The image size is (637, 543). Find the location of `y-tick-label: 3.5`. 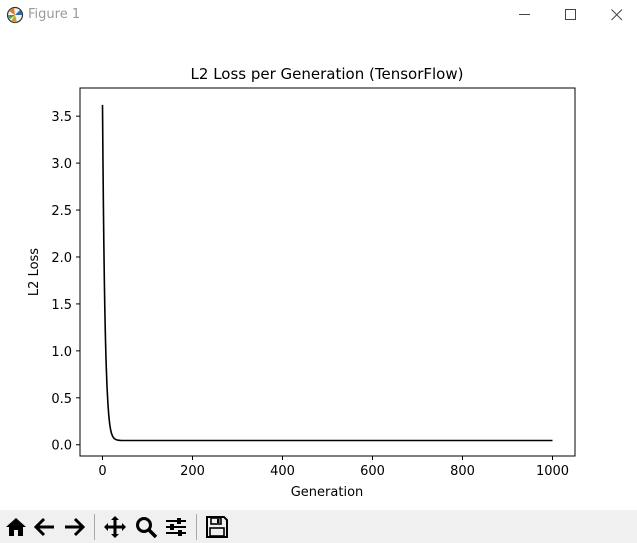

y-tick-label: 3.5 is located at coordinates (61, 117).